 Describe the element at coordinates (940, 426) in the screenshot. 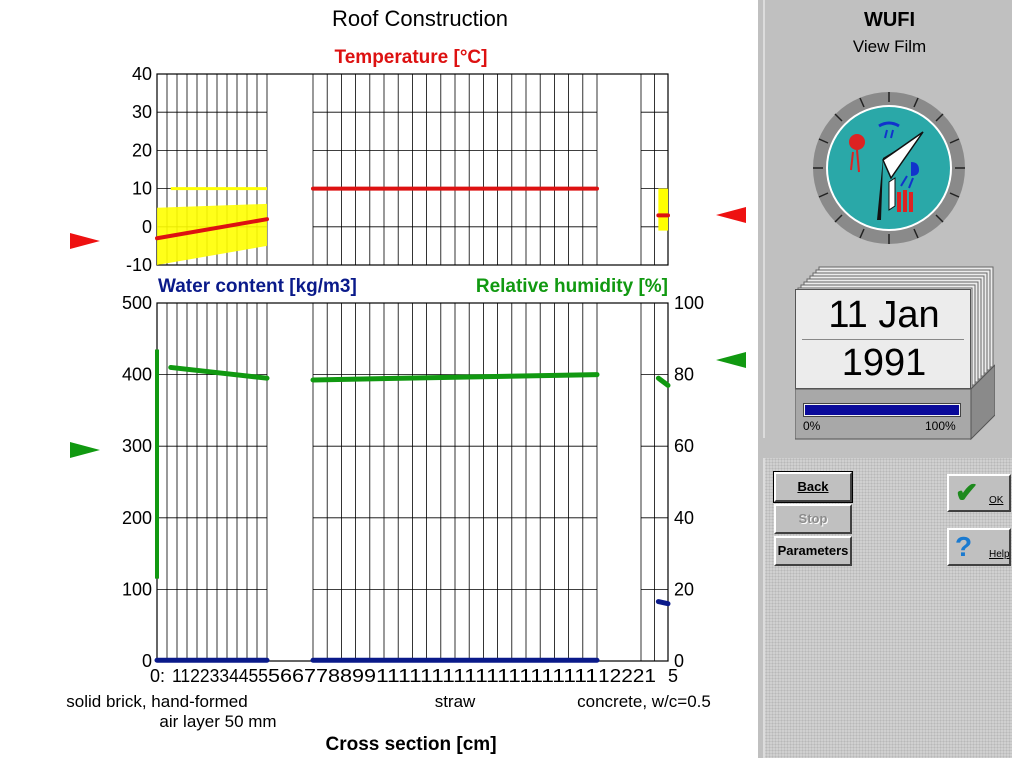

I see `progress-max-label: 100%` at that location.